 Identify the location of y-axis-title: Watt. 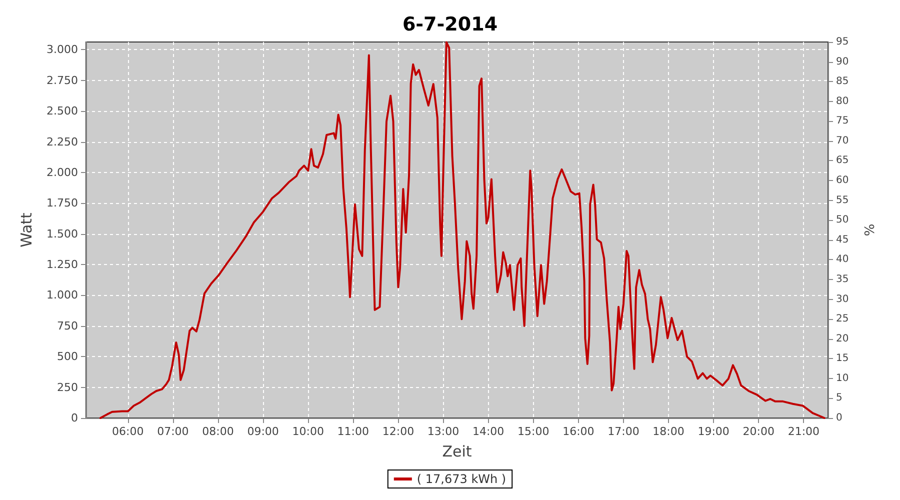
(27, 230).